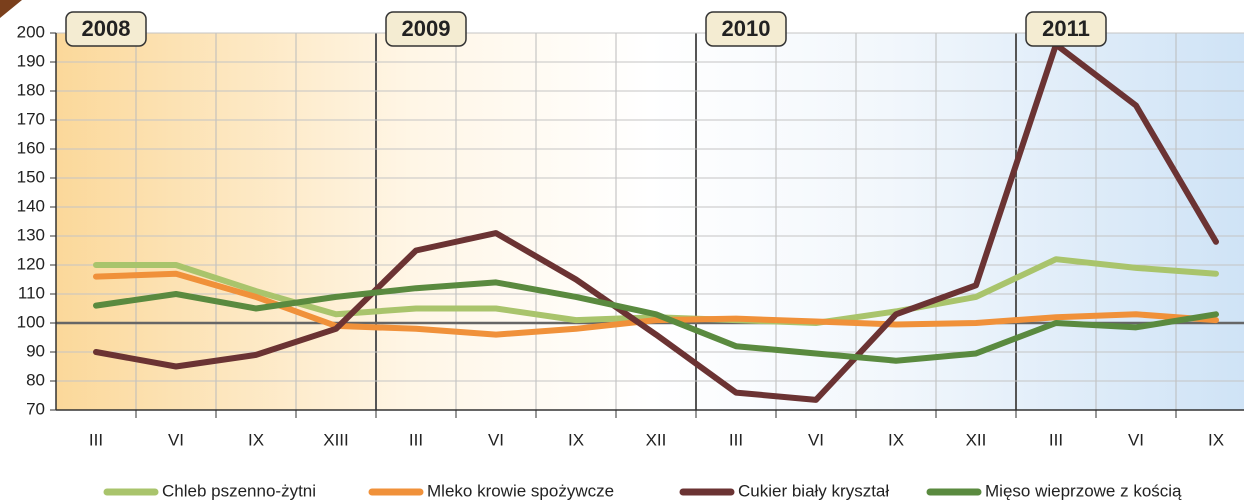 This screenshot has width=1244, height=502. Describe the element at coordinates (31, 234) in the screenshot. I see `y-tick-label: 130` at that location.